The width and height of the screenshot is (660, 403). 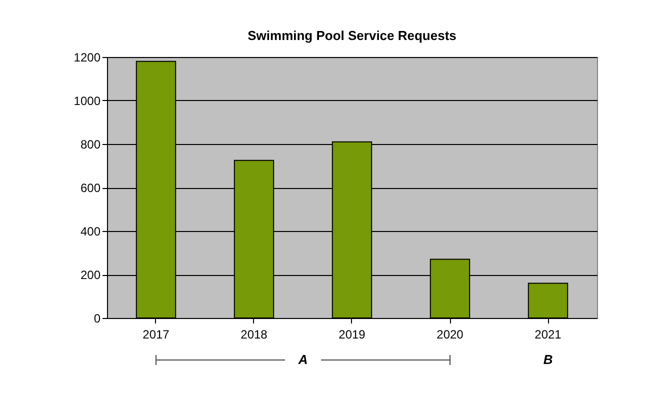 What do you see at coordinates (87, 101) in the screenshot?
I see `y-tick-label: 1000` at bounding box center [87, 101].